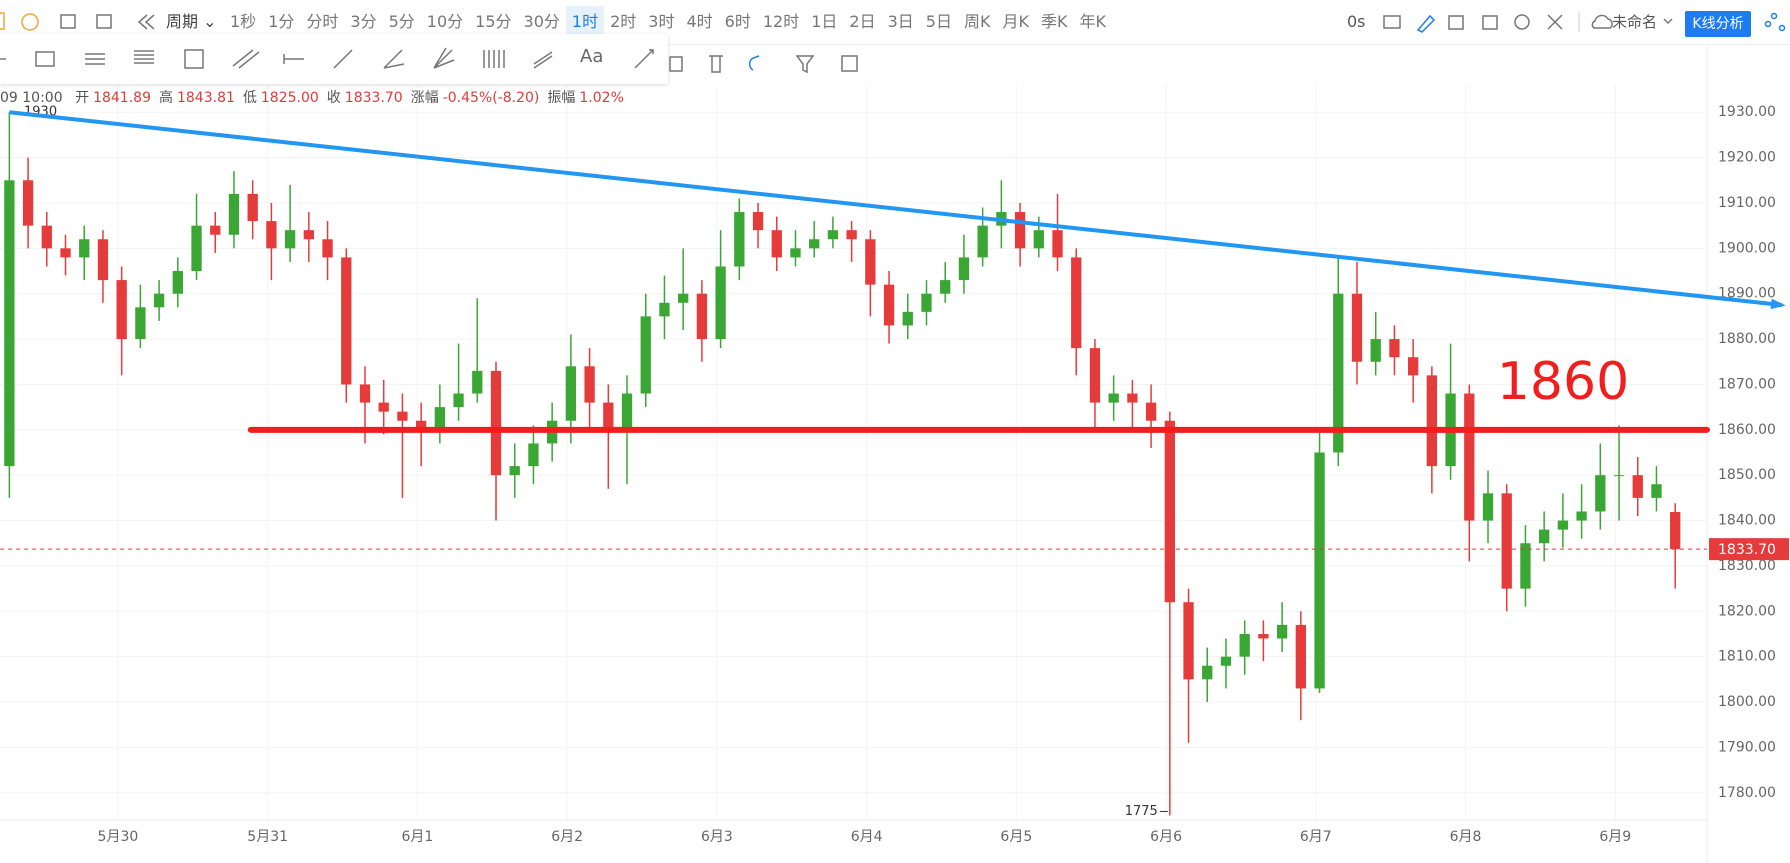  What do you see at coordinates (1778, 304) in the screenshot?
I see `trend-arrowhead` at bounding box center [1778, 304].